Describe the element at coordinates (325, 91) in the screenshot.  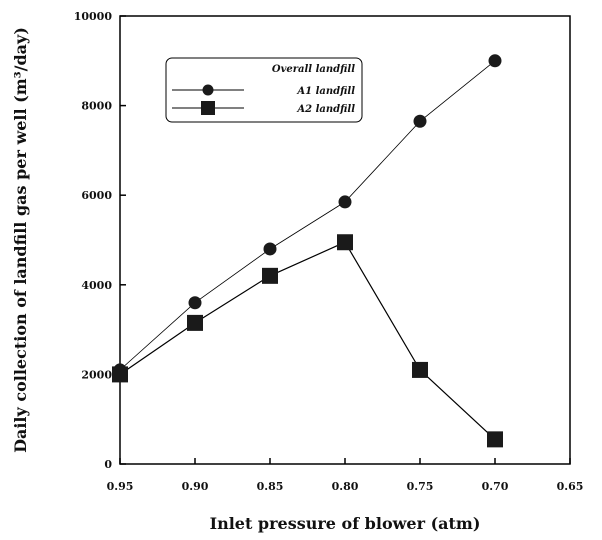
I see `legend-label-a1: A1 landfill` at that location.